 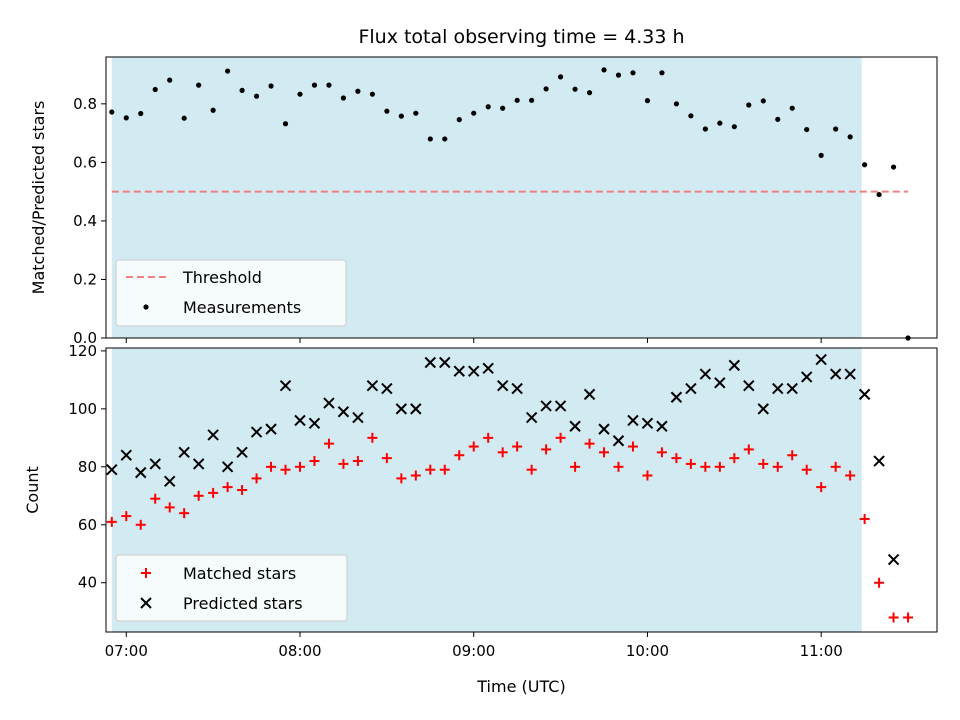 I want to click on legend-predicted-label: Predicted stars, so click(x=243, y=603).